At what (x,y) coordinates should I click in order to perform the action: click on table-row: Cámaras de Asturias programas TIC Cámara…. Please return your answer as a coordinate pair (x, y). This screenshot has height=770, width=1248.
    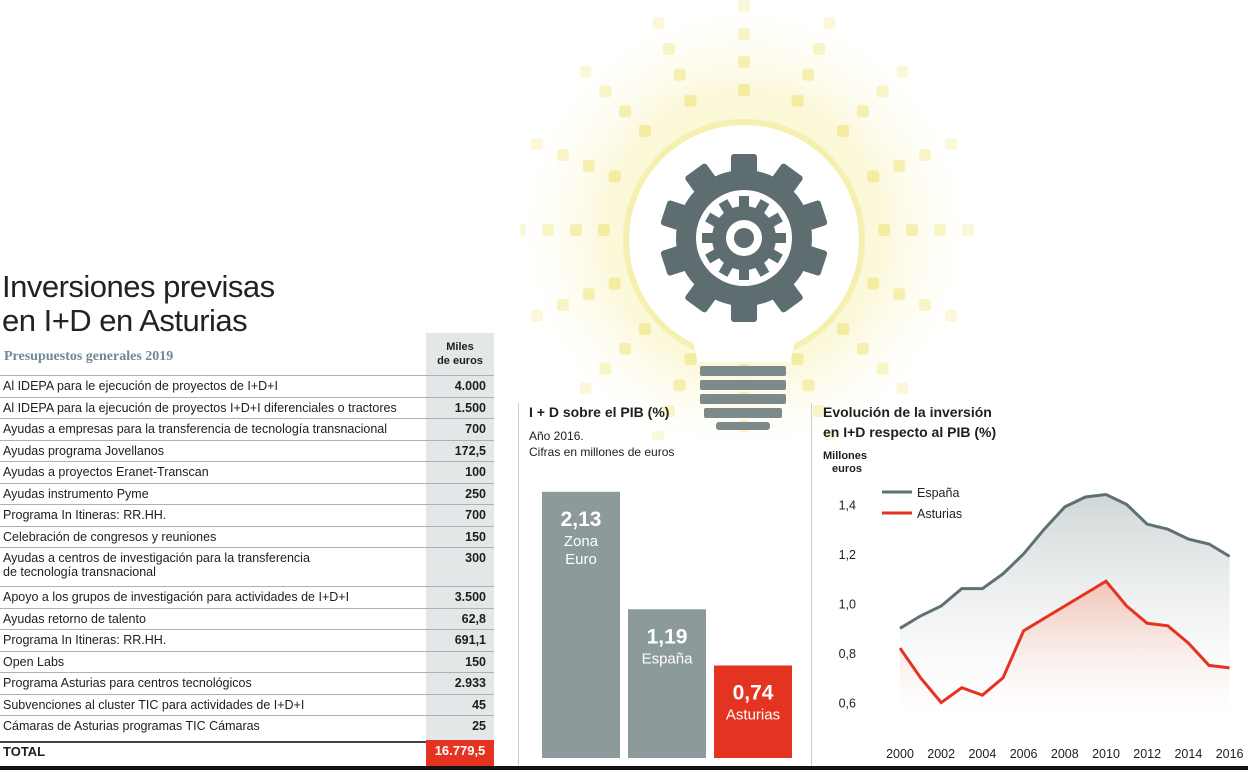
    Looking at the image, I should click on (247, 726).